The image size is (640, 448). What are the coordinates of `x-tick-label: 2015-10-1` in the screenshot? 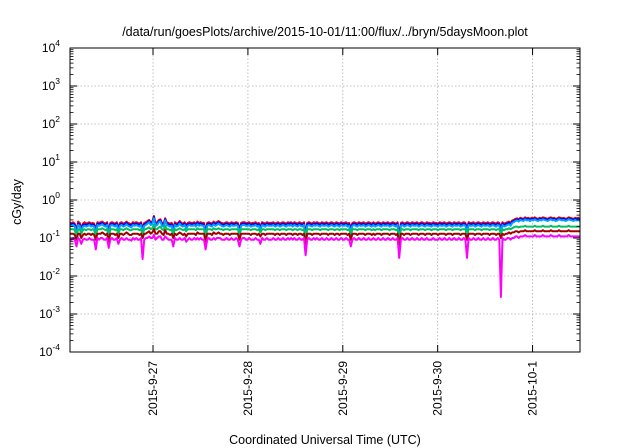 It's located at (533, 388).